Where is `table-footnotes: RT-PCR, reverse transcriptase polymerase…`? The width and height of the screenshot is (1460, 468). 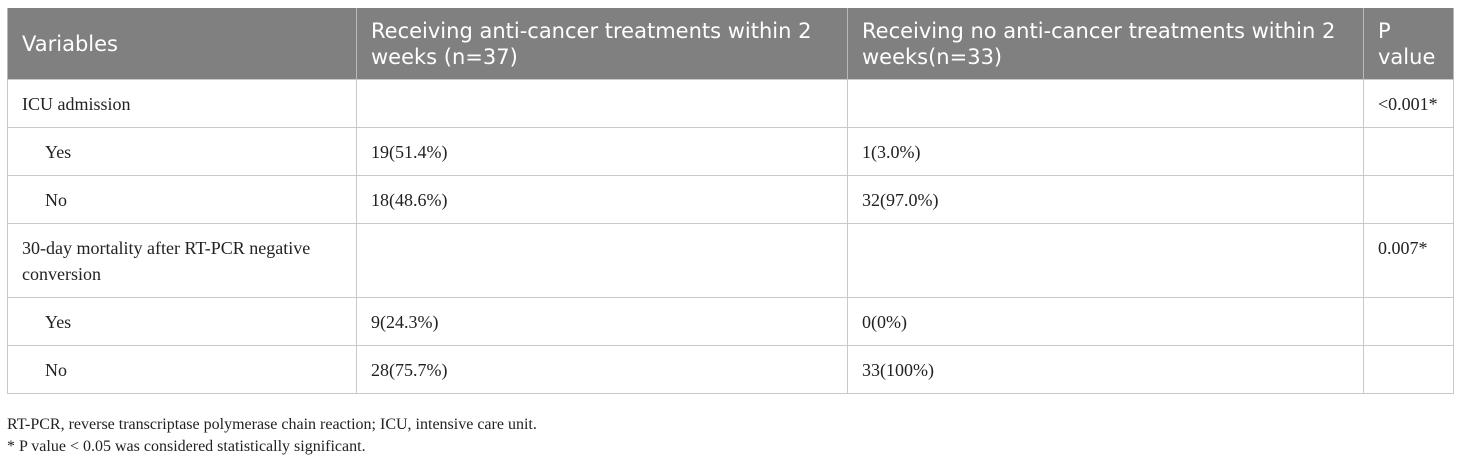
table-footnotes: RT-PCR, reverse transcriptase polymerase… is located at coordinates (272, 436).